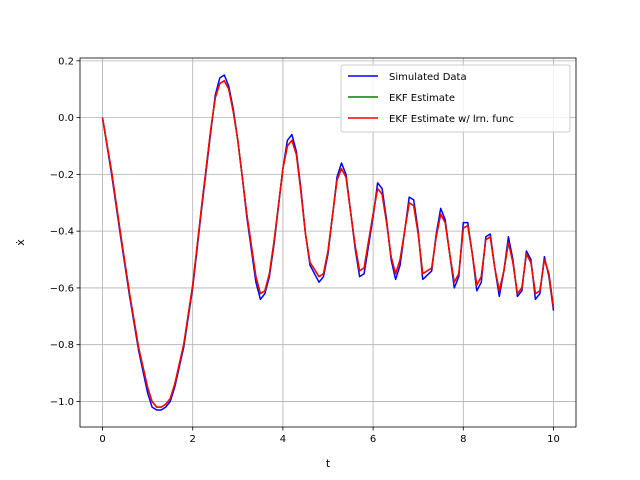  I want to click on y-axis-label: ẋ, so click(20, 242).